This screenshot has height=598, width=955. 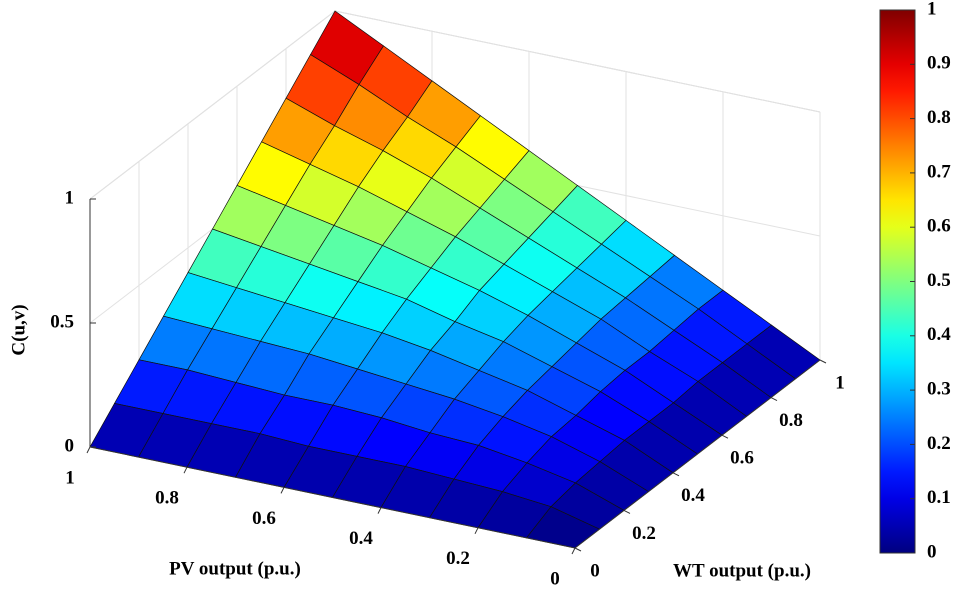 What do you see at coordinates (897, 281) in the screenshot?
I see `colorbar` at bounding box center [897, 281].